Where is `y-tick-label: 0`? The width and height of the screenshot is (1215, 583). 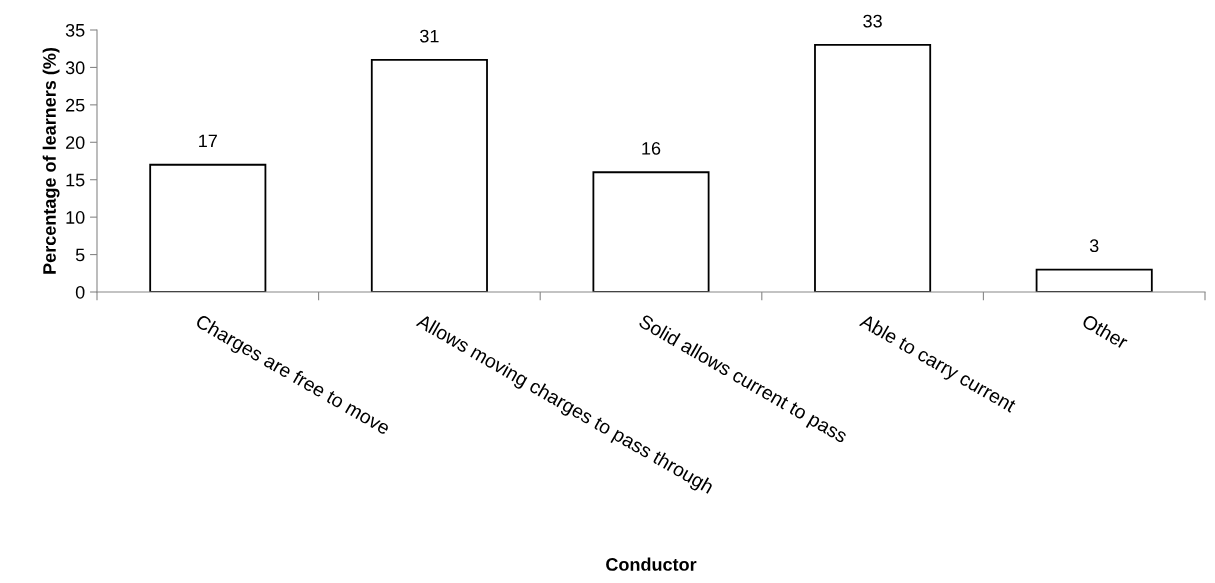 y-tick-label: 0 is located at coordinates (80, 292).